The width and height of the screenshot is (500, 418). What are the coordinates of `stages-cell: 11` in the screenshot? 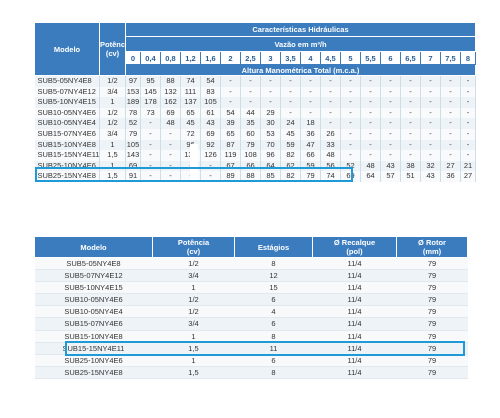 It's located at (273, 348).